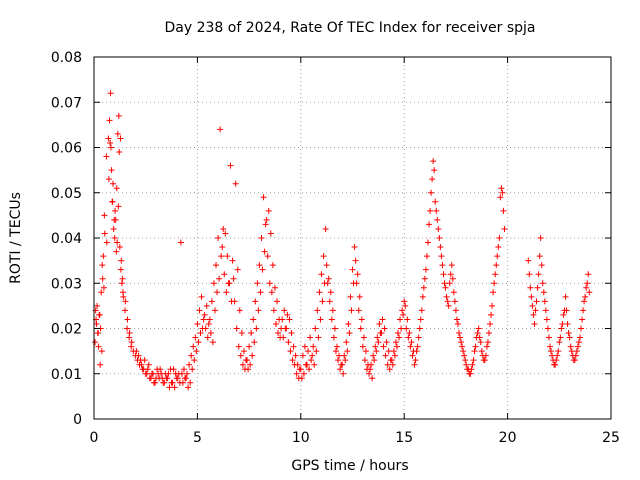 Image resolution: width=640 pixels, height=480 pixels. What do you see at coordinates (66, 103) in the screenshot?
I see `y-tick-label: 0.07` at bounding box center [66, 103].